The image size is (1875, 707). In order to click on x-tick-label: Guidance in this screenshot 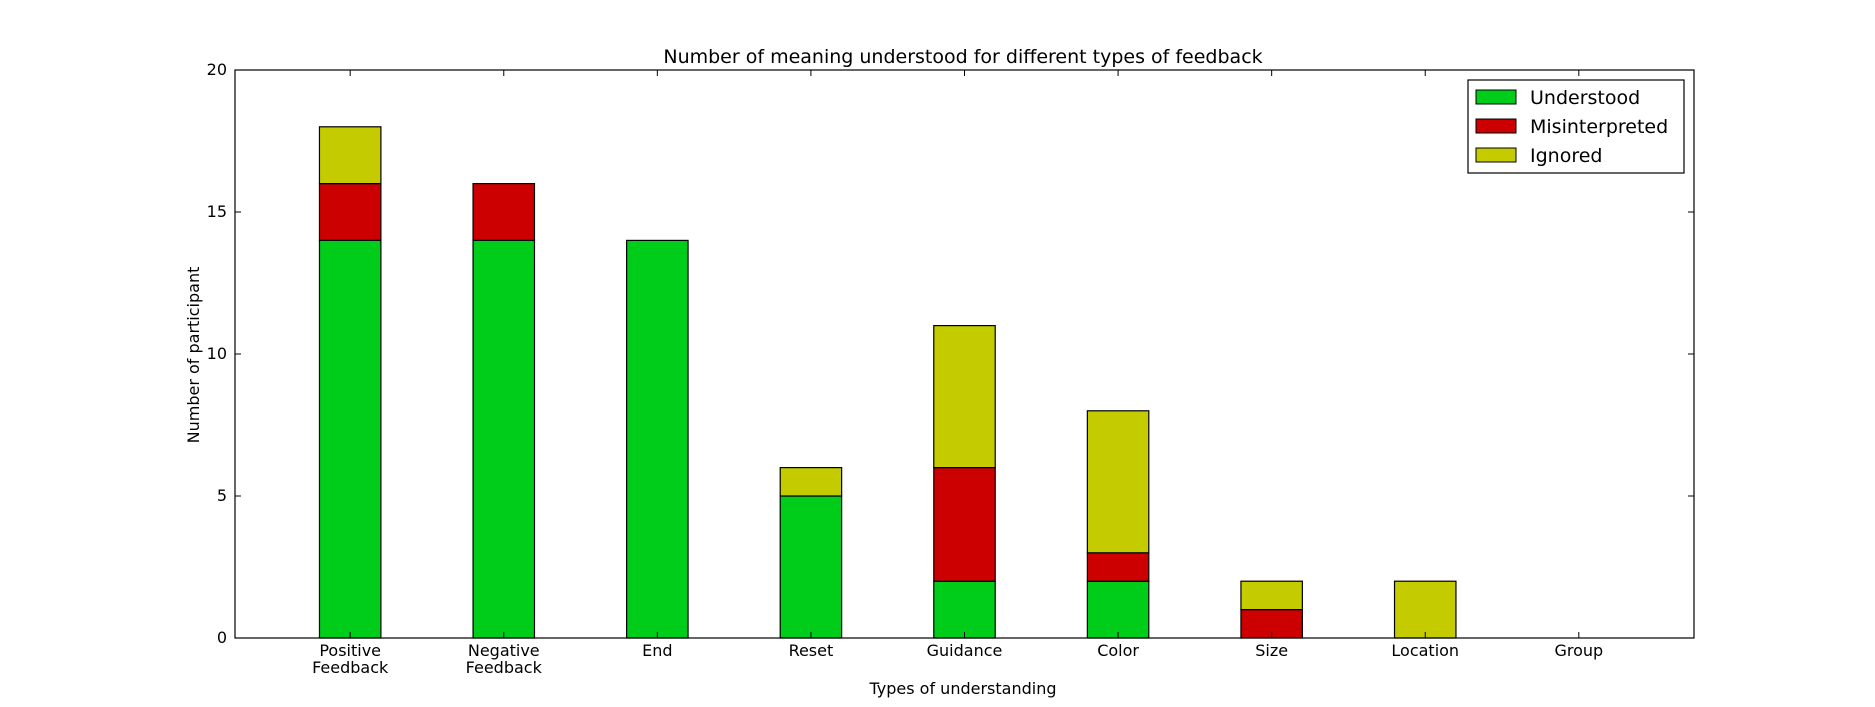, I will do `click(965, 650)`.